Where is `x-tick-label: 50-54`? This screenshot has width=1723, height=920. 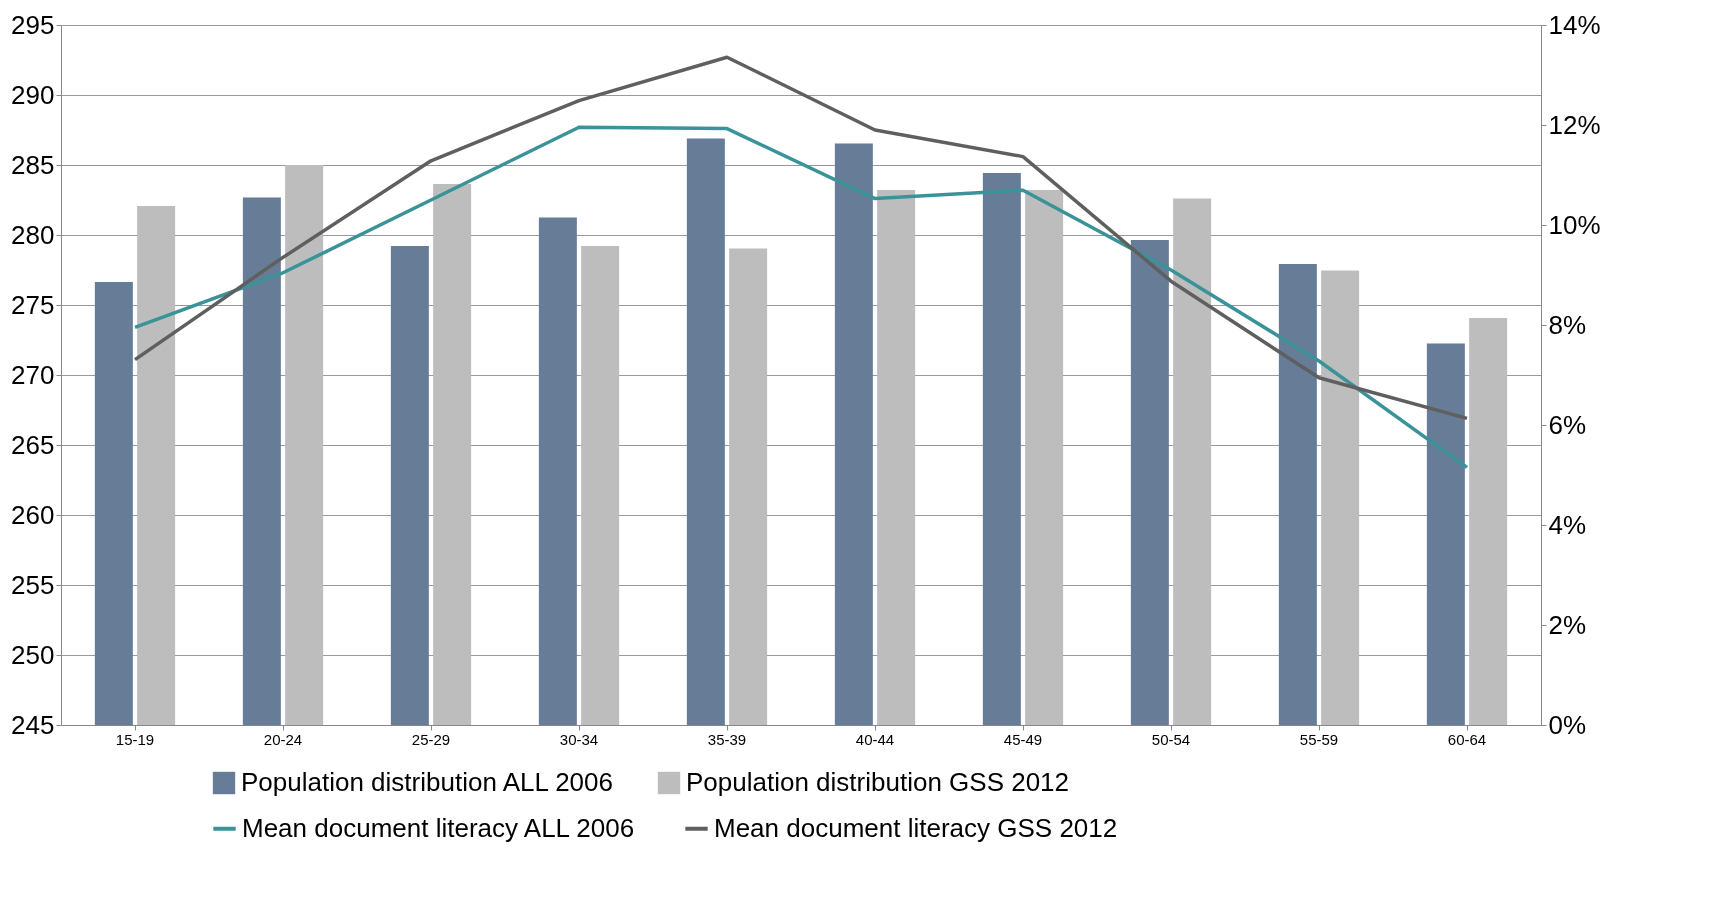 x-tick-label: 50-54 is located at coordinates (1171, 739).